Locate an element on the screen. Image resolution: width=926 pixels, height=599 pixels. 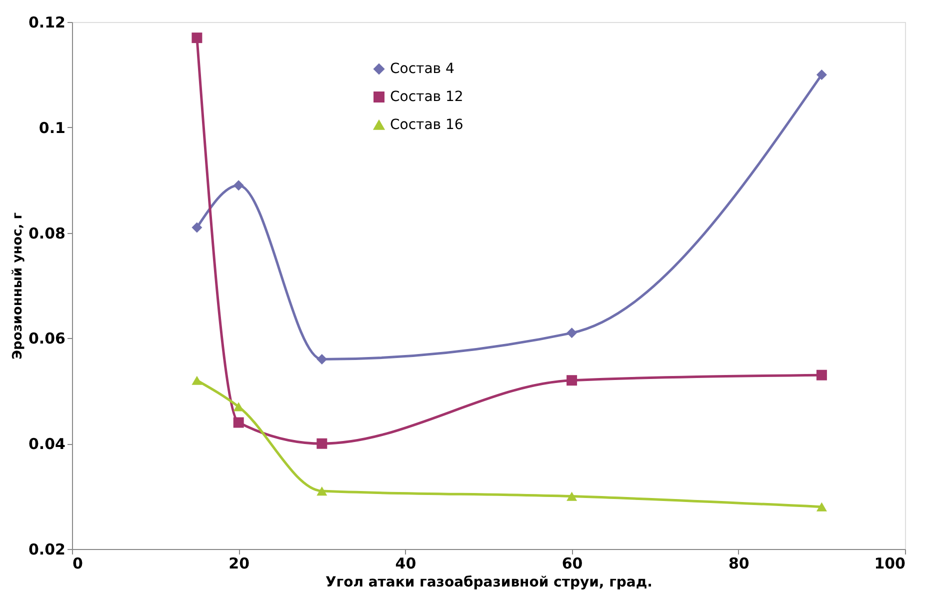
y-tick-label: 0.08 is located at coordinates (47, 233).